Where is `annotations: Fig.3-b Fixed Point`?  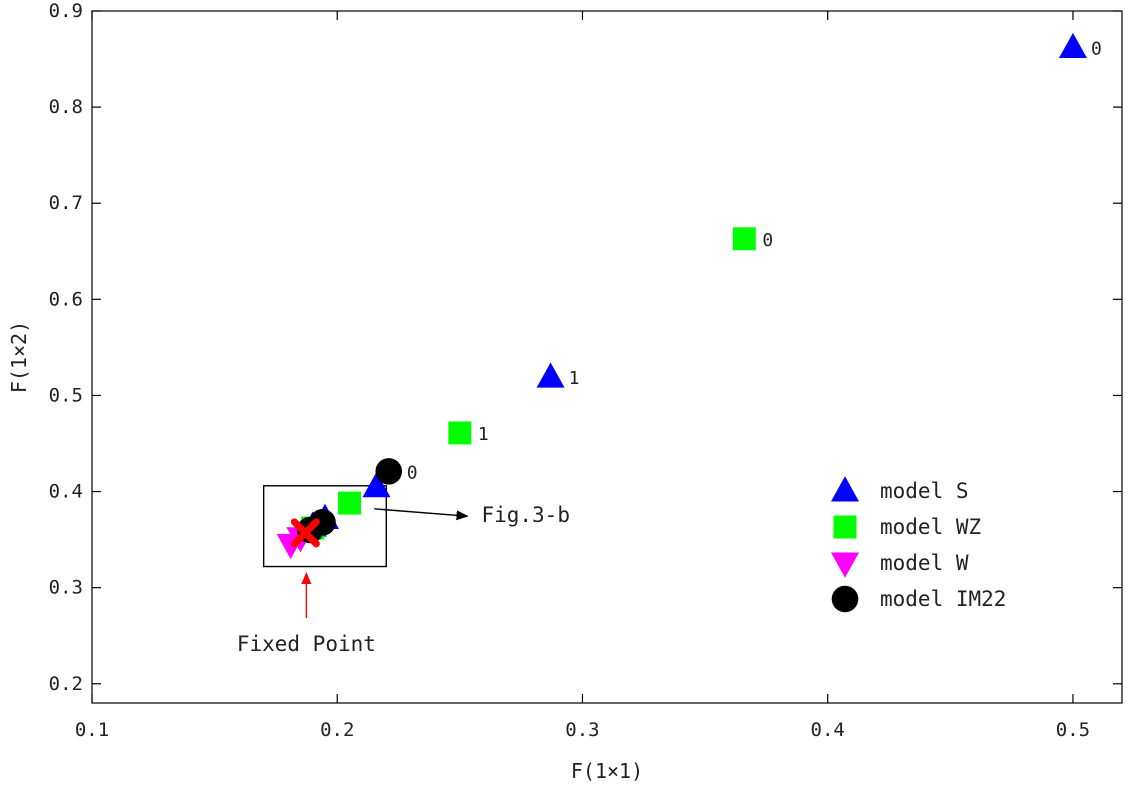 annotations: Fig.3-b Fixed Point is located at coordinates (403, 570).